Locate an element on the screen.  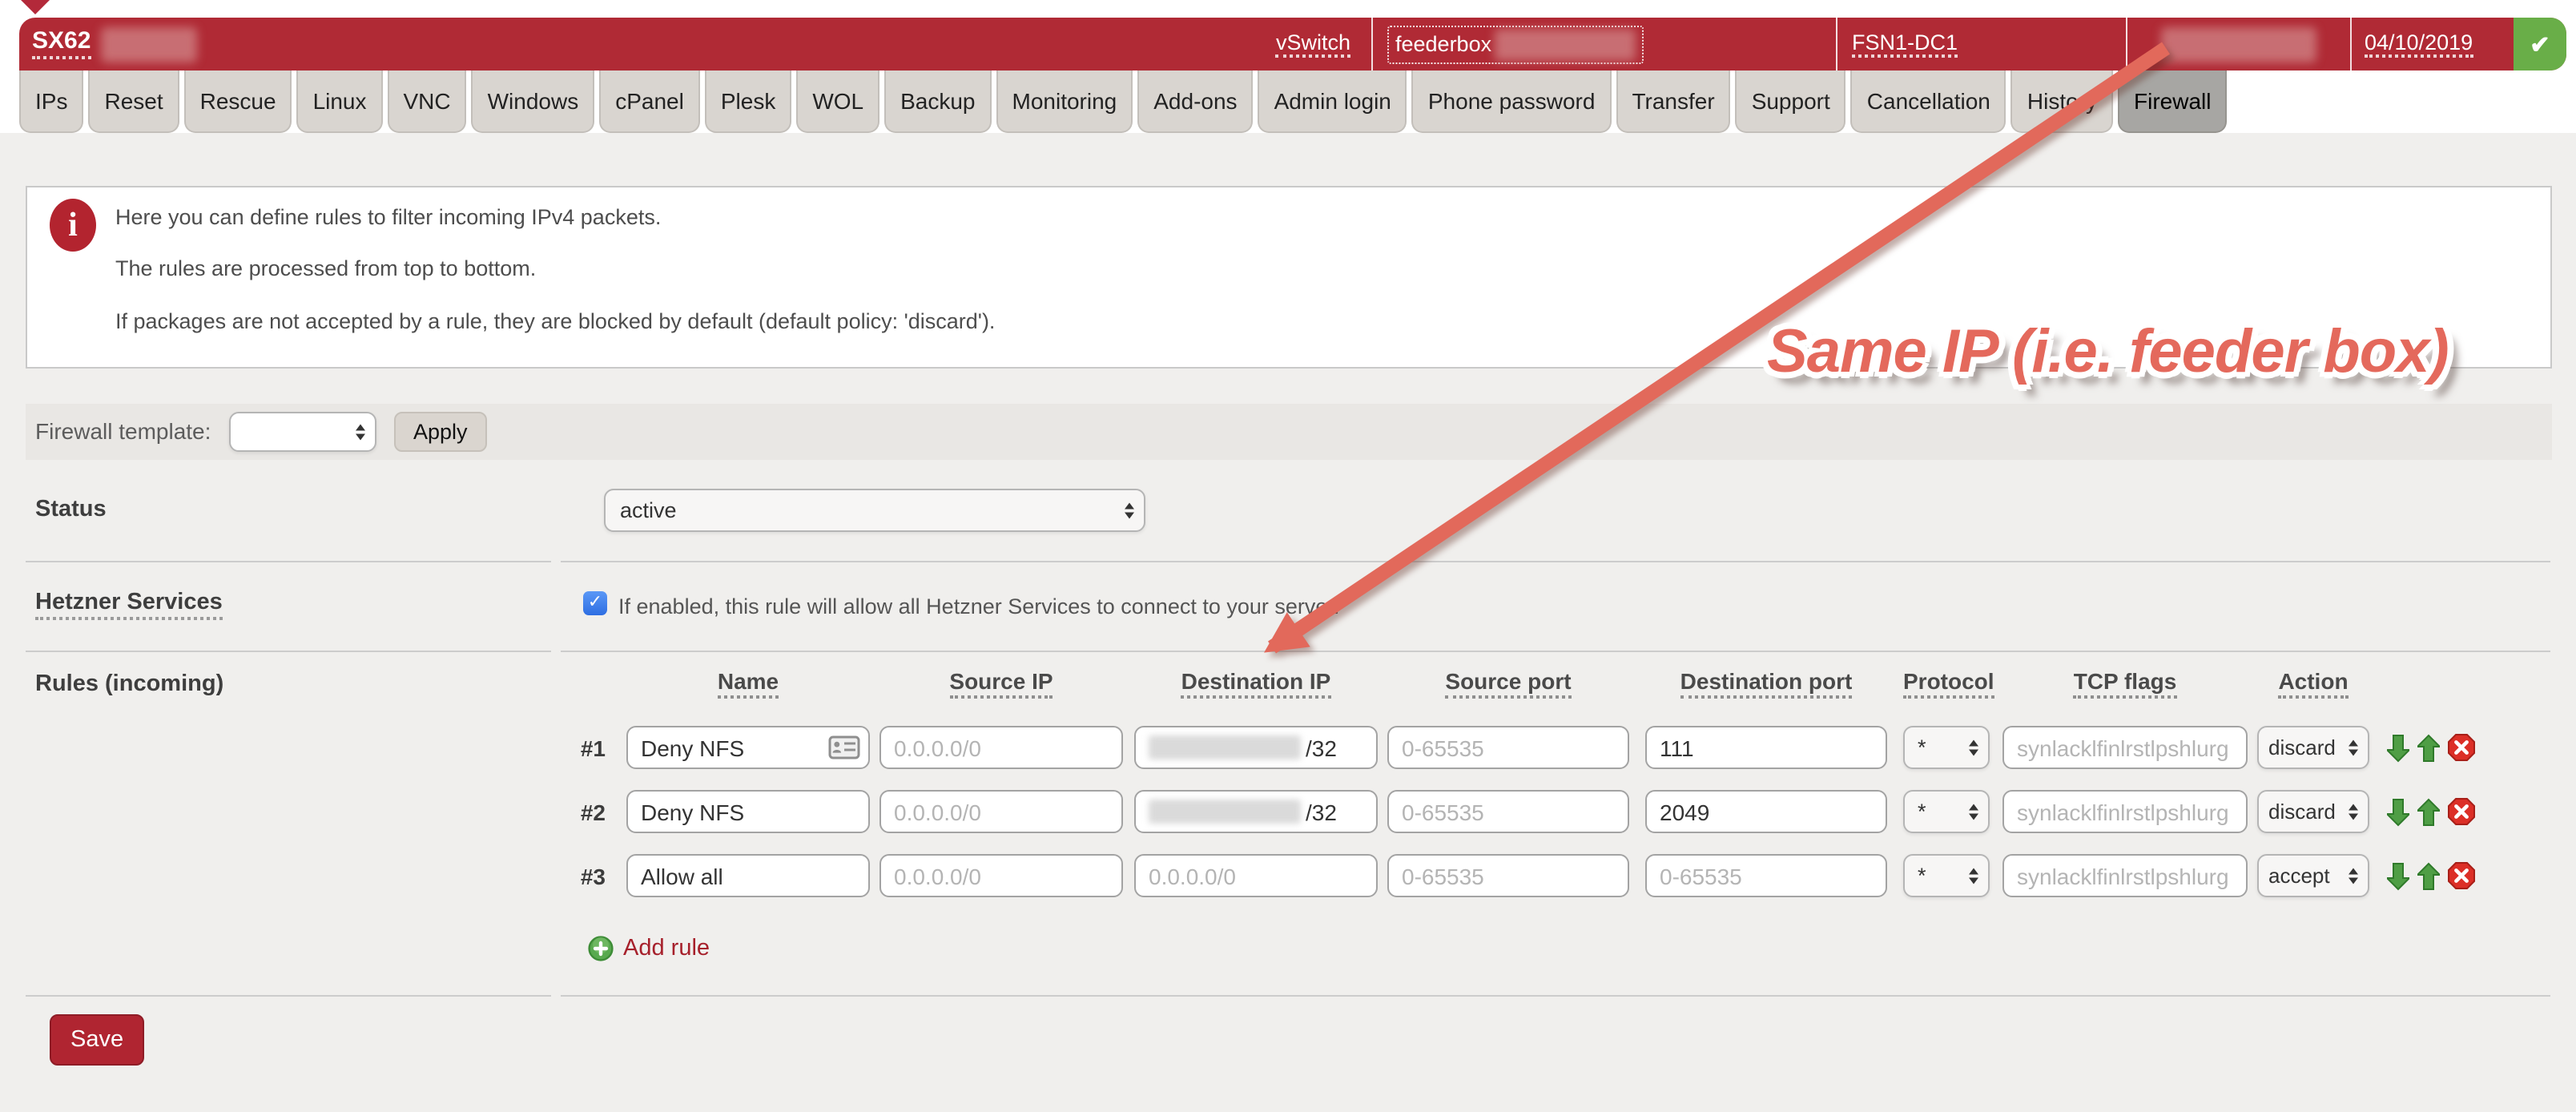
server-ip-cell is located at coordinates (2238, 44).